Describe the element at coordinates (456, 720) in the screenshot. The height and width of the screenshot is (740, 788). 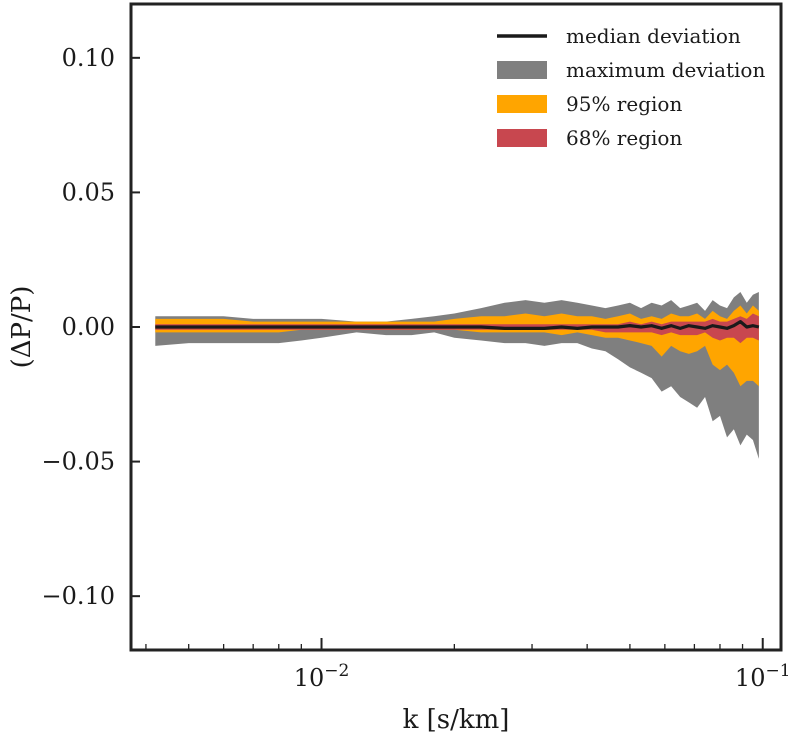
I see `x-axis-title: k [s/km]` at that location.